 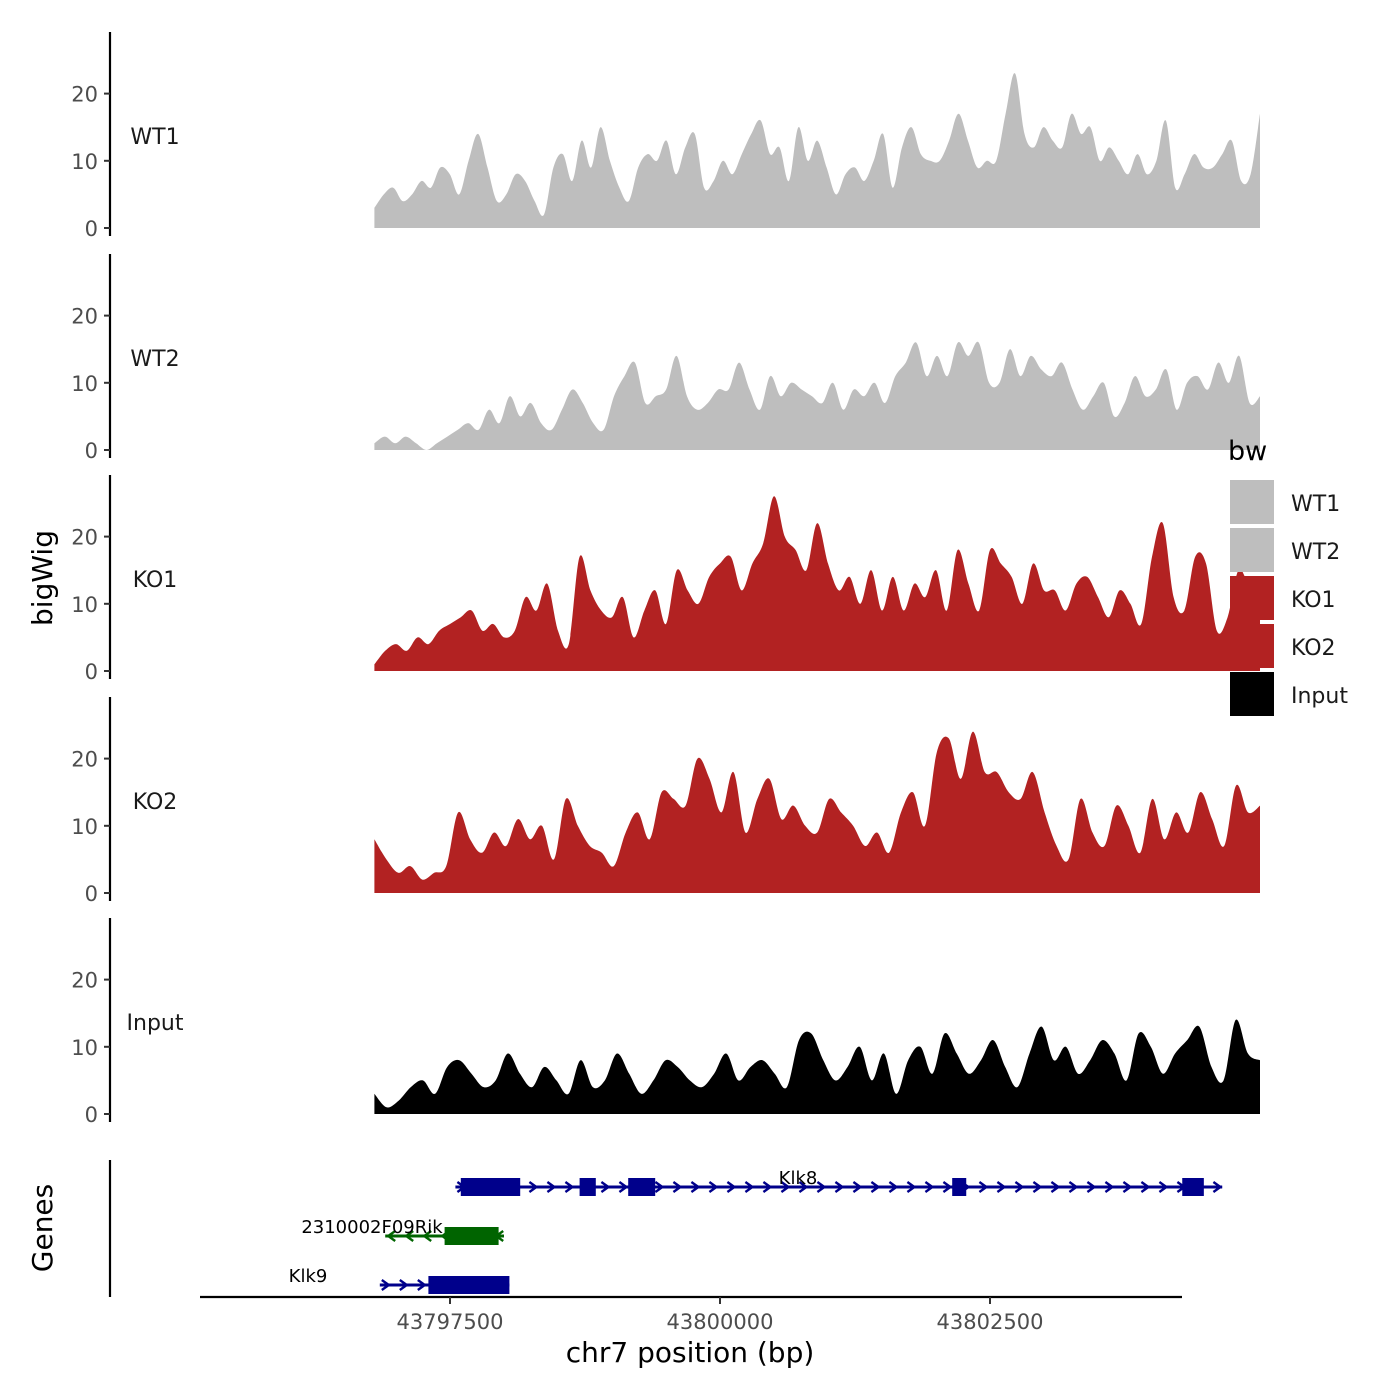 I want to click on area-wt1, so click(x=817, y=150).